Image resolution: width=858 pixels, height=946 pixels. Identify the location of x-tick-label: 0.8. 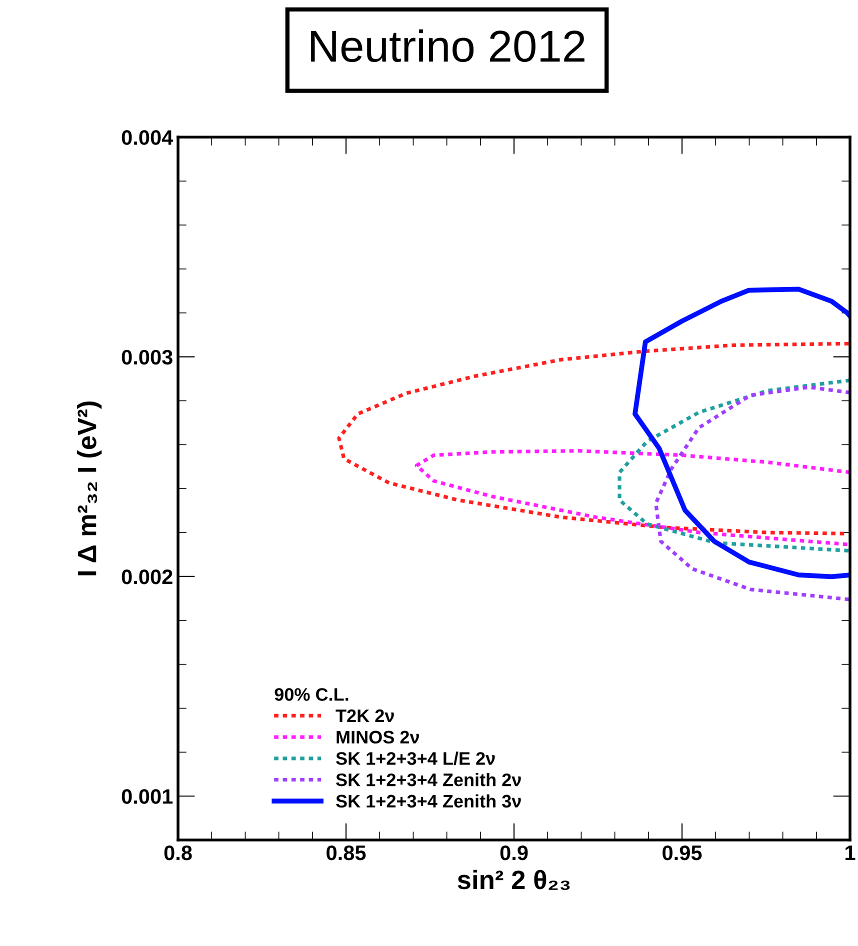
(178, 852).